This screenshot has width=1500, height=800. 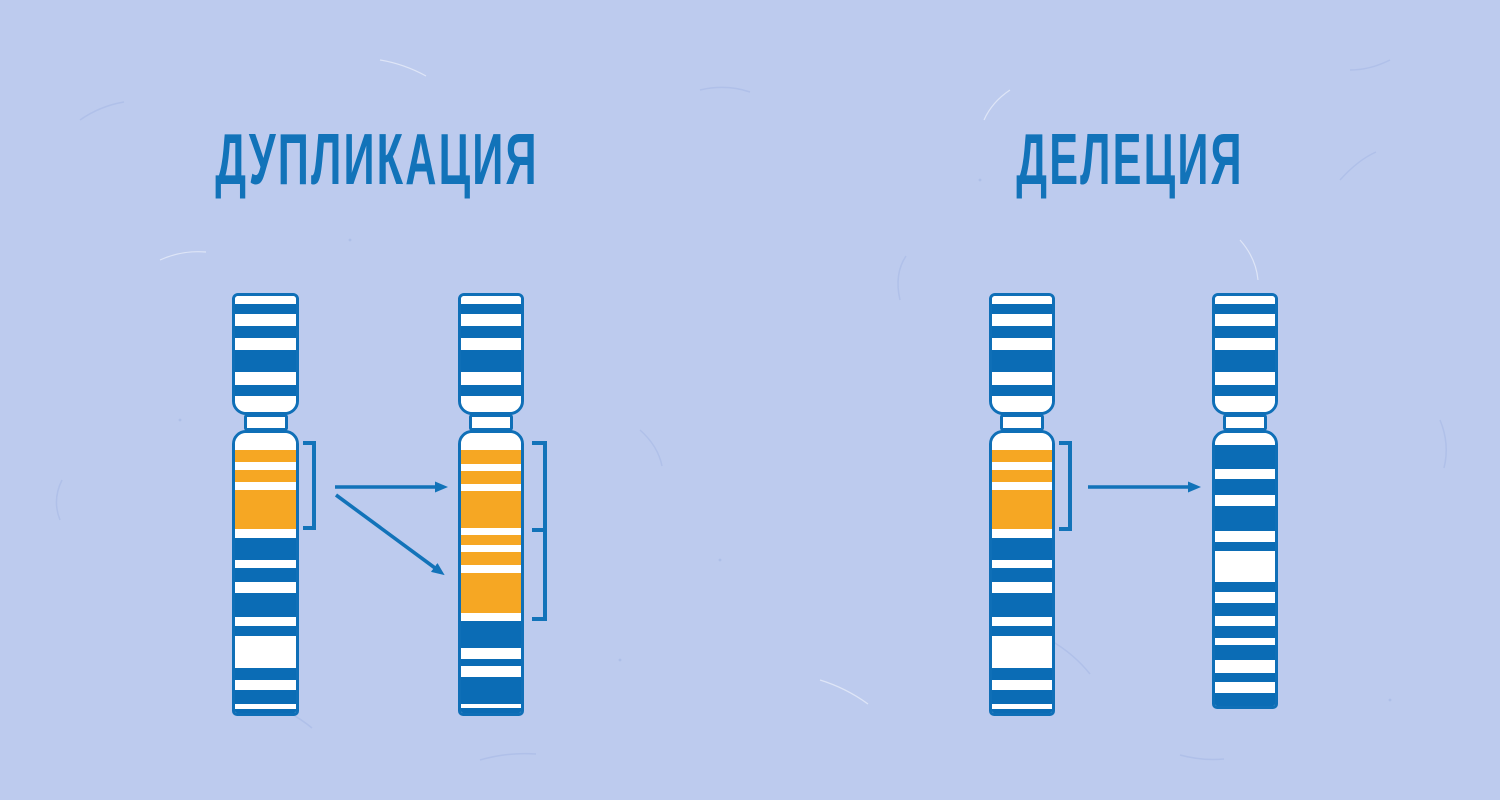 What do you see at coordinates (389, 534) in the screenshot?
I see `duplication-arrow-duplicated-copy` at bounding box center [389, 534].